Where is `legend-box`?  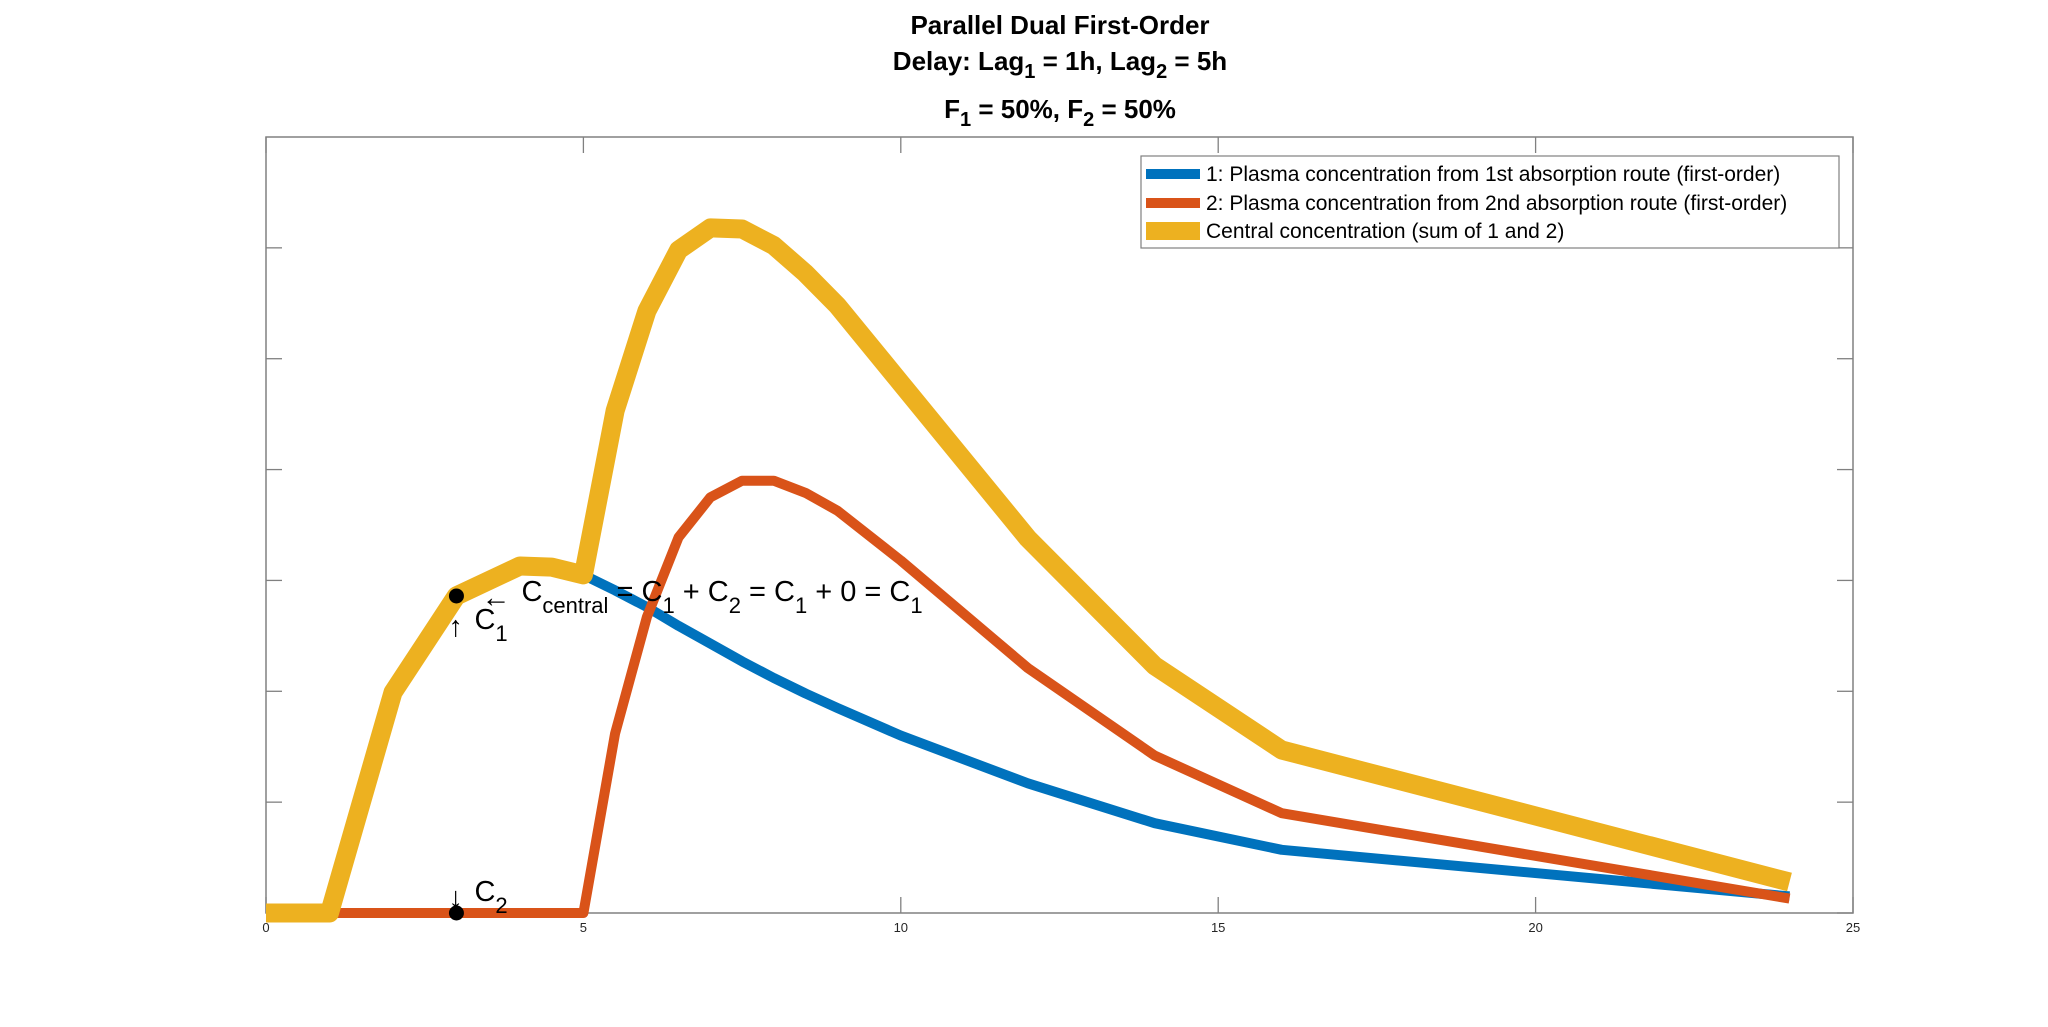 legend-box is located at coordinates (1490, 202).